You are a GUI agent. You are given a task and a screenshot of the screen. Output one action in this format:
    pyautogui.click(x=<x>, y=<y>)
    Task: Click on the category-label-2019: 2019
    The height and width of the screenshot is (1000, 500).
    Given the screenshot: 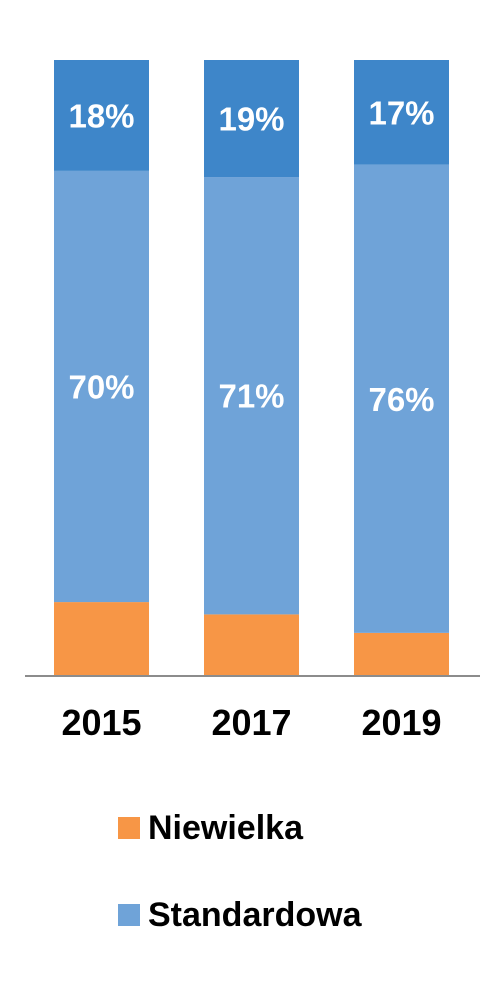 What is the action you would take?
    pyautogui.click(x=401, y=722)
    